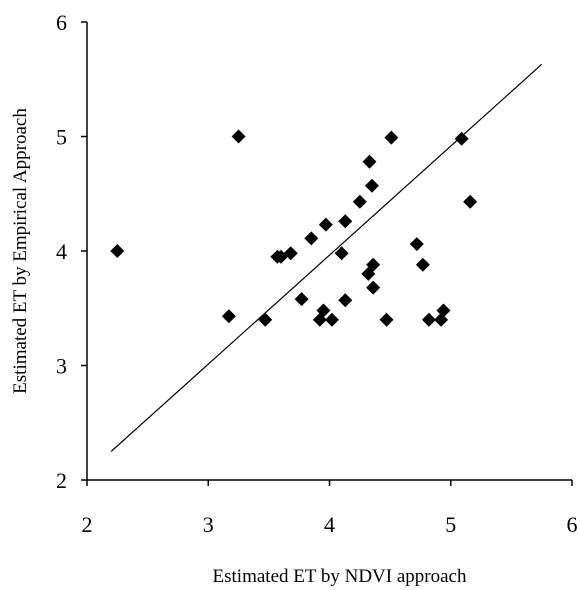 The height and width of the screenshot is (590, 579). Describe the element at coordinates (61, 251) in the screenshot. I see `y-tick-label: 4` at that location.